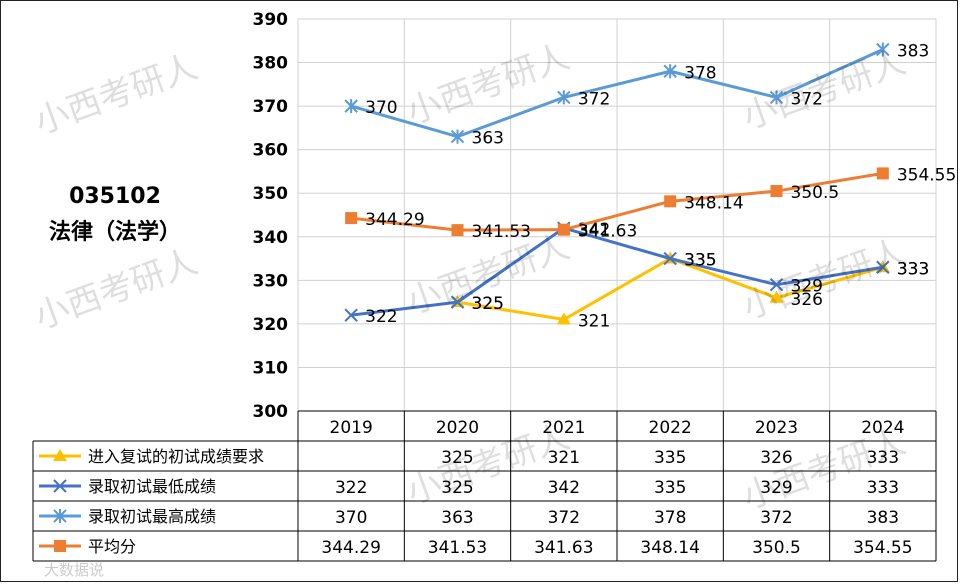  I want to click on x-tick-label: 2021, so click(563, 428).